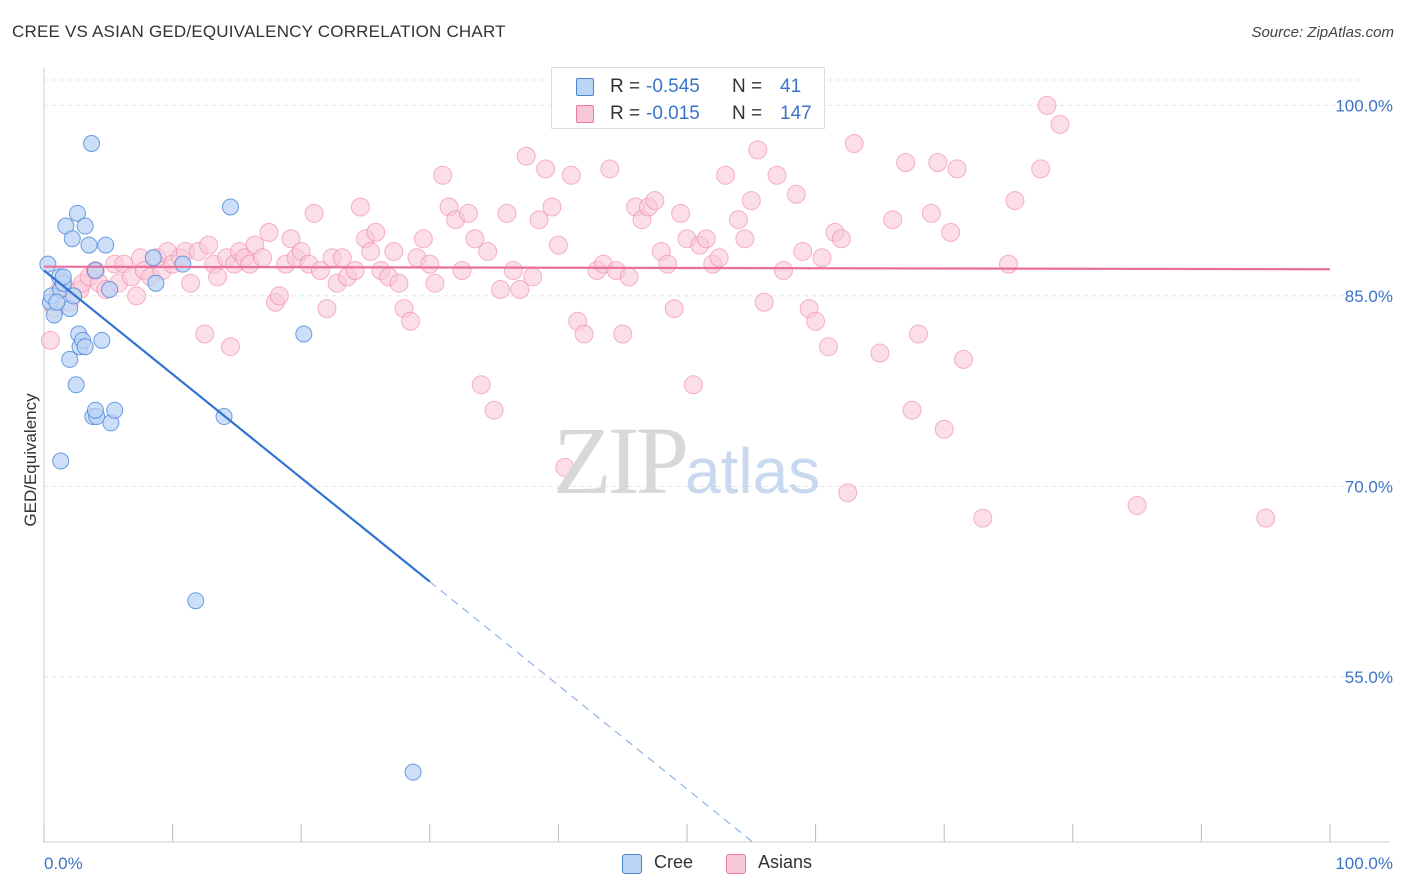 This screenshot has height=892, width=1406. What do you see at coordinates (796, 113) in the screenshot?
I see `legend-n-value: 147` at bounding box center [796, 113].